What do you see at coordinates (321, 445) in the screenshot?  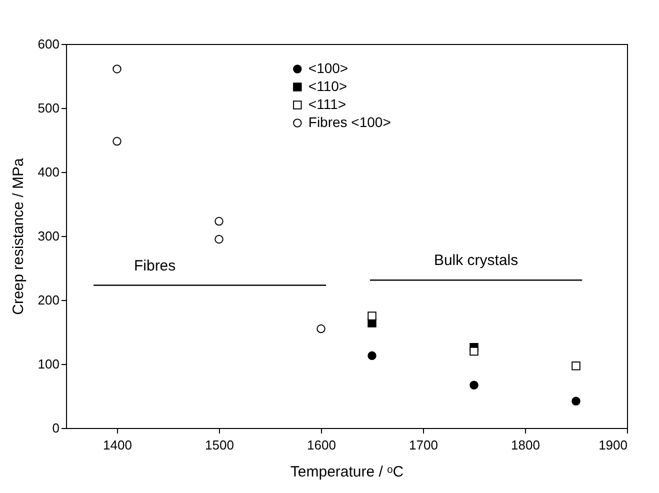 I see `x-tick-label: 1600` at bounding box center [321, 445].